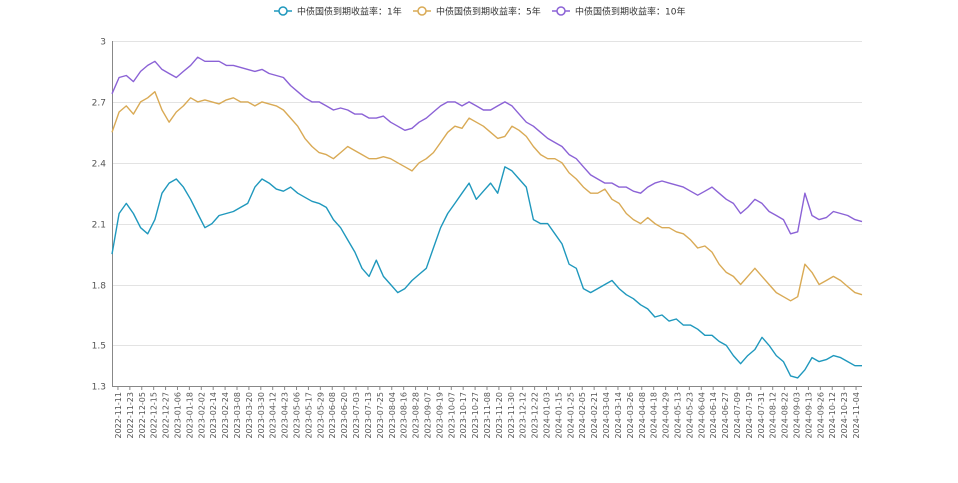 This screenshot has height=483, width=958. I want to click on x-tick-label: 2024-10-12, so click(832, 415).